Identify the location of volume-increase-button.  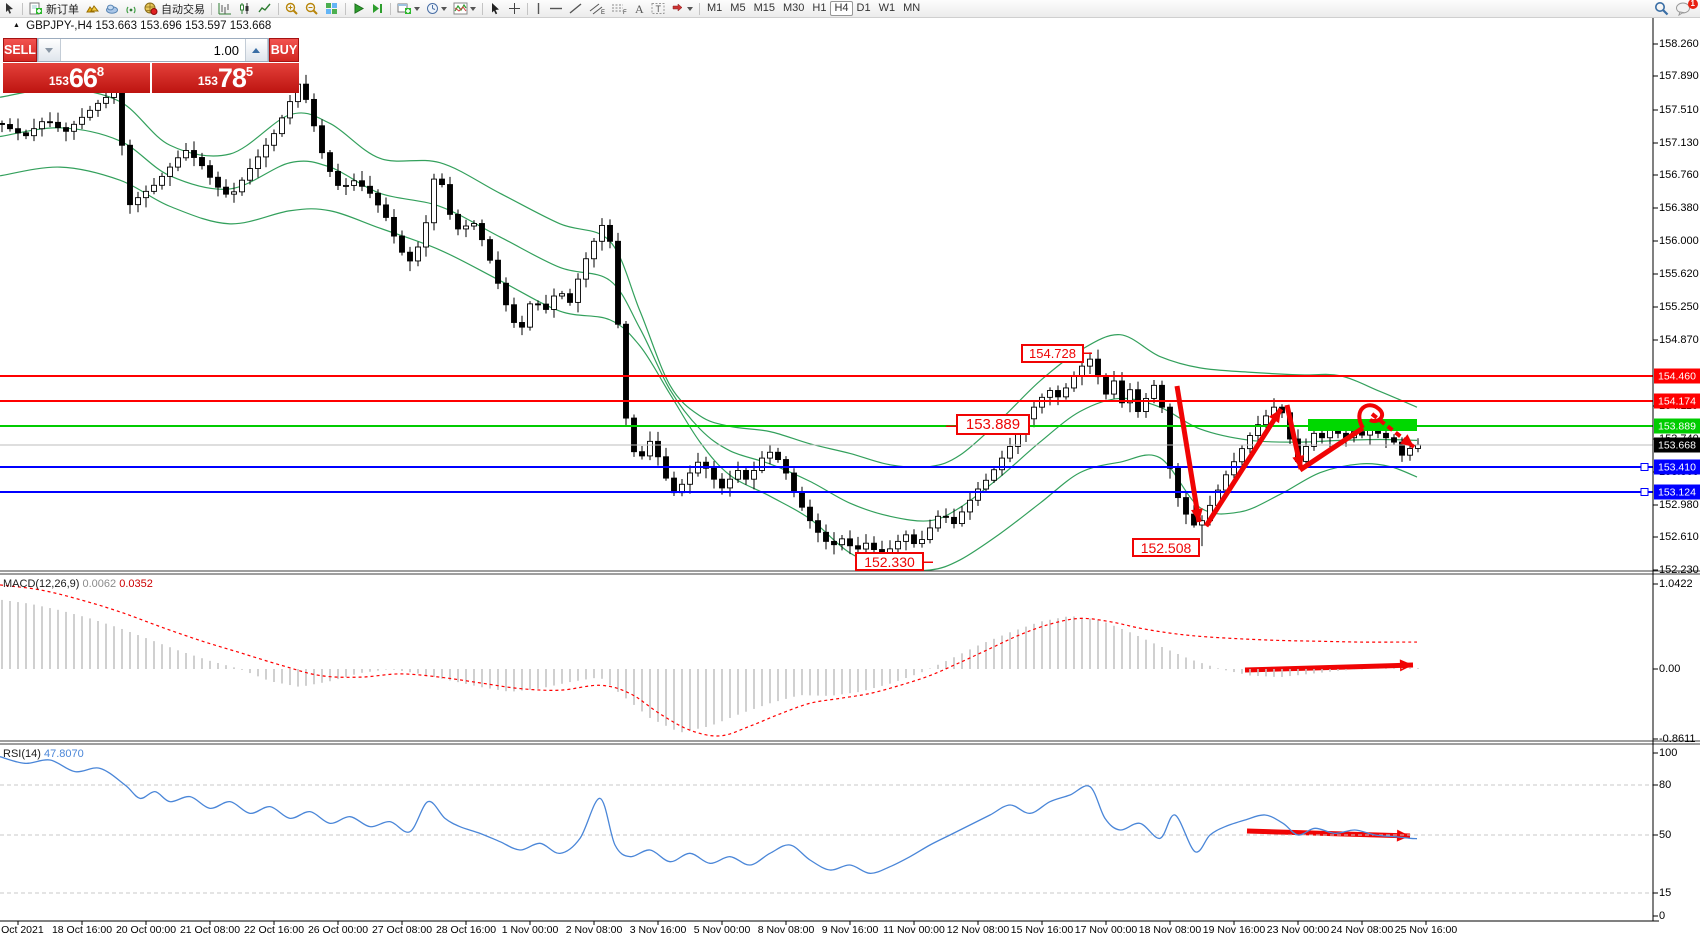
(256, 50).